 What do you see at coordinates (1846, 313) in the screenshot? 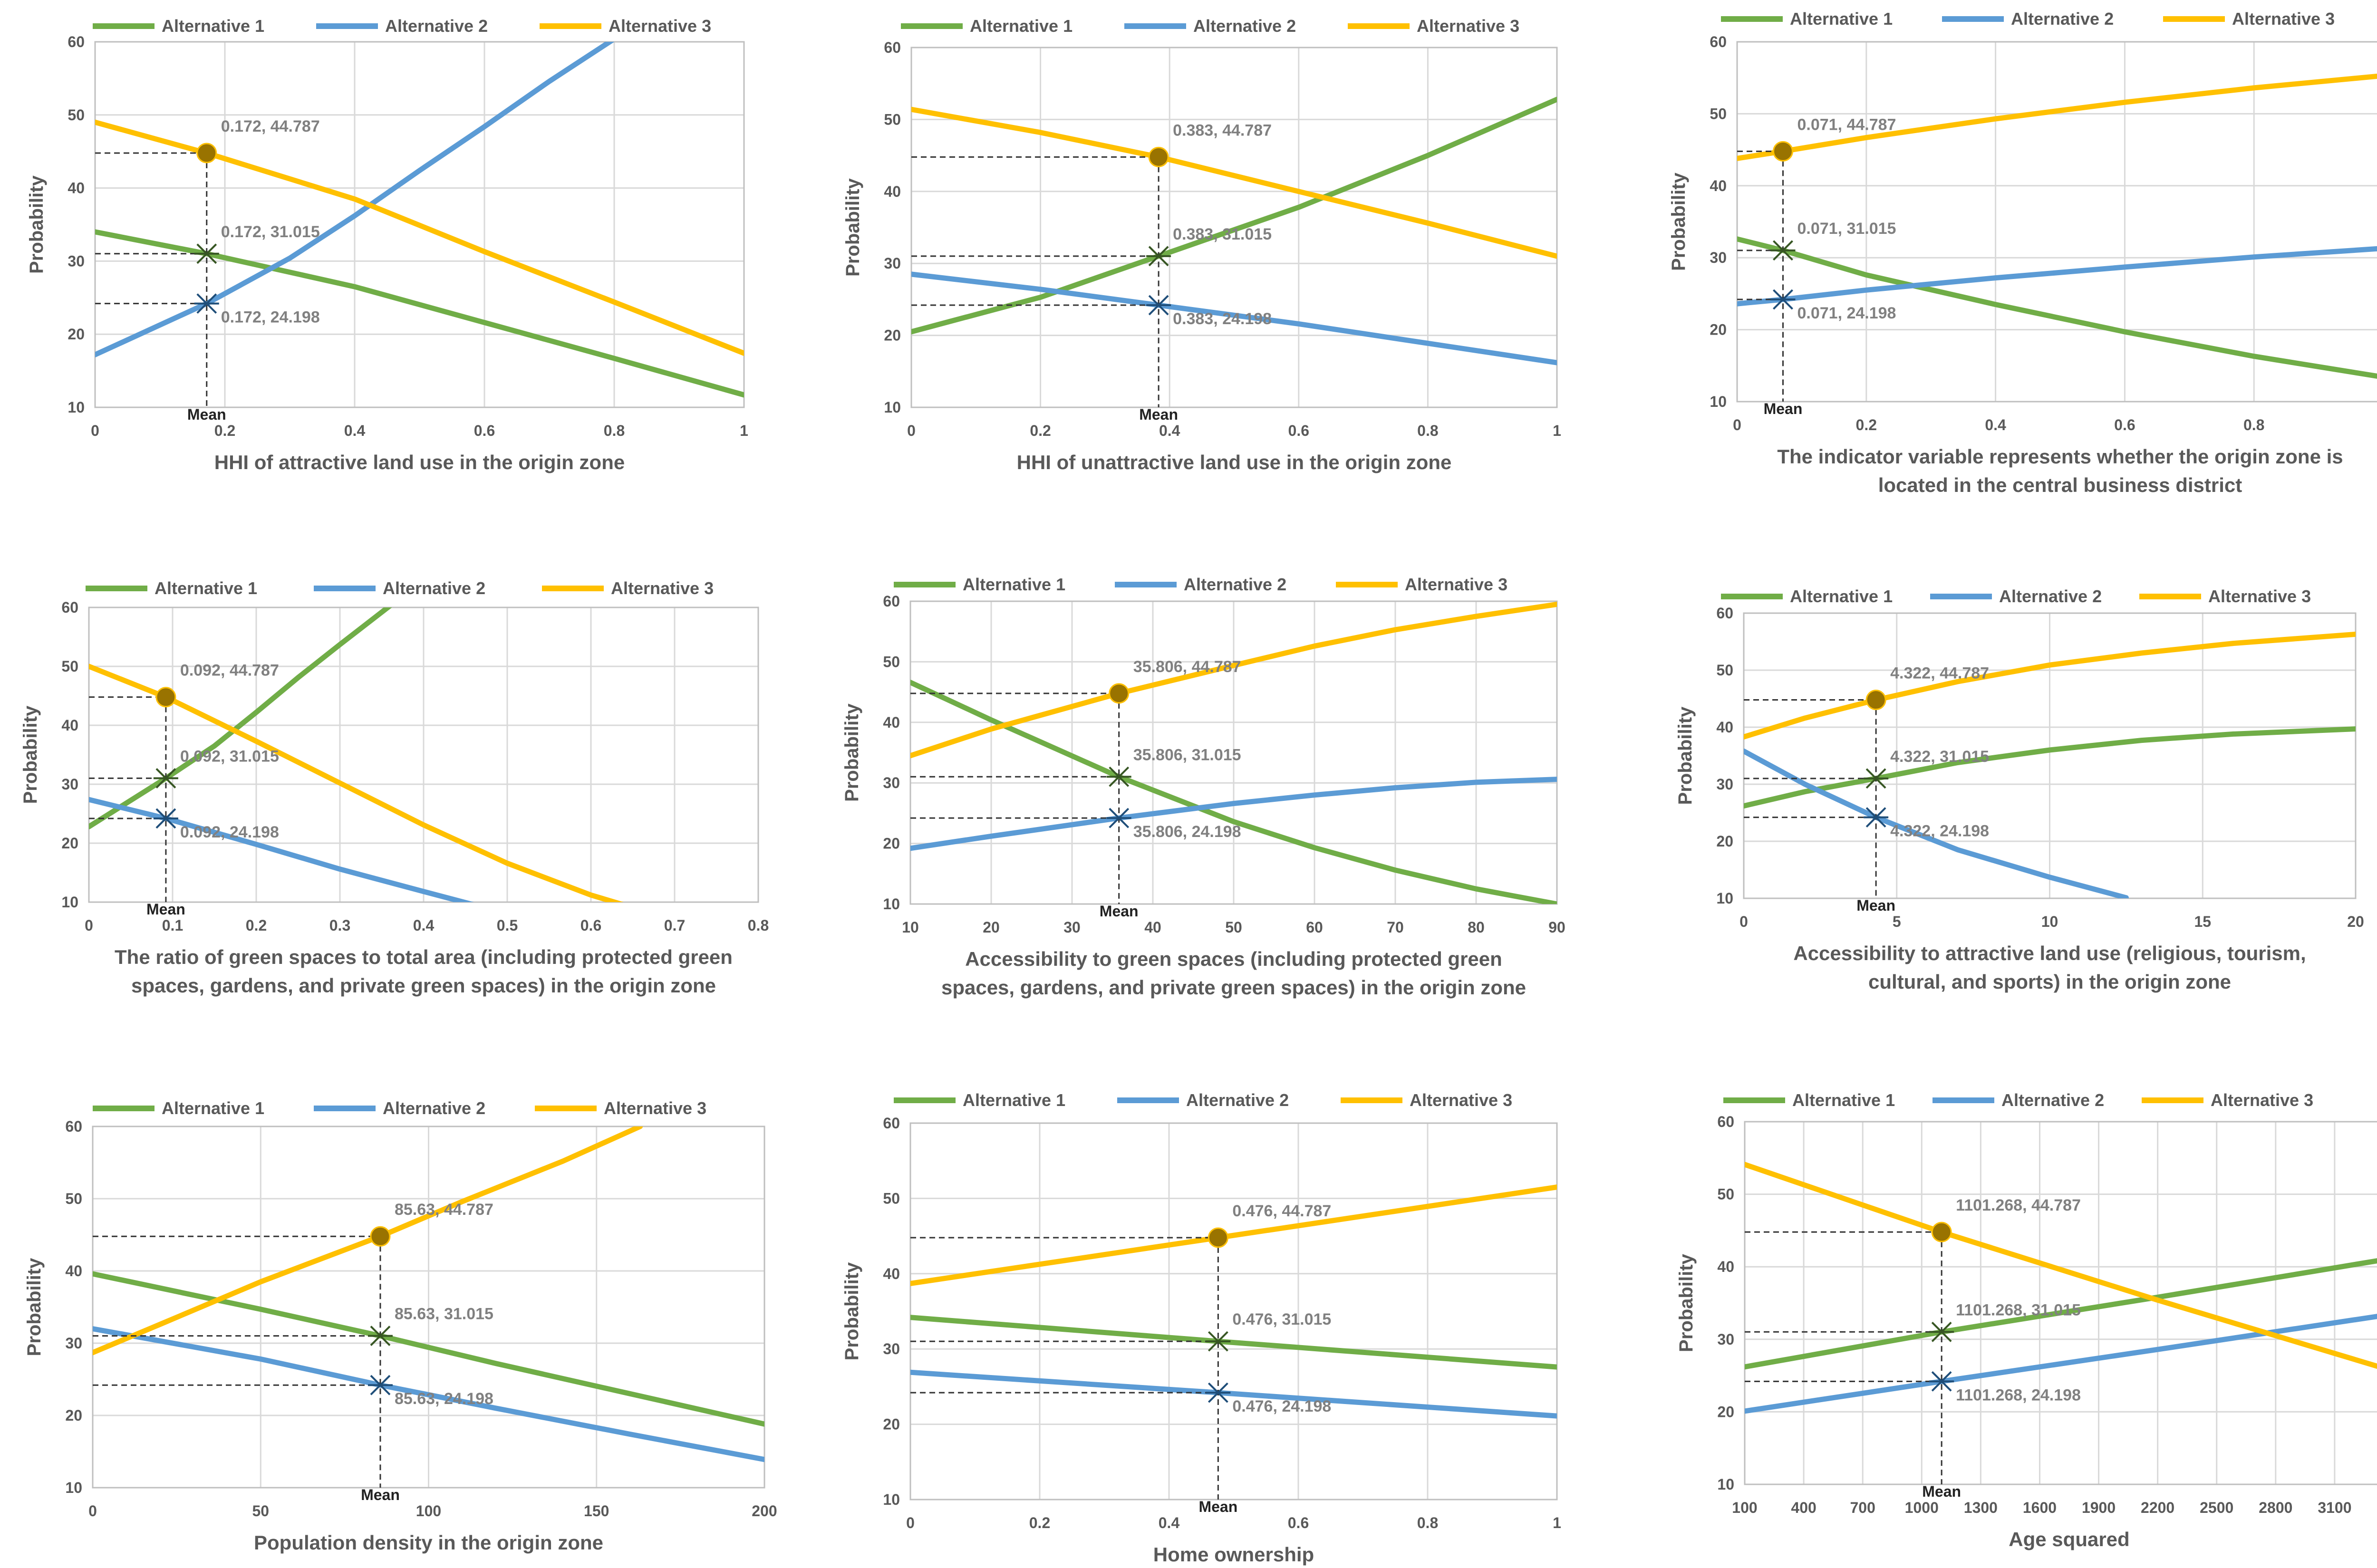
I see `data-label: 0.071, 24.198` at bounding box center [1846, 313].